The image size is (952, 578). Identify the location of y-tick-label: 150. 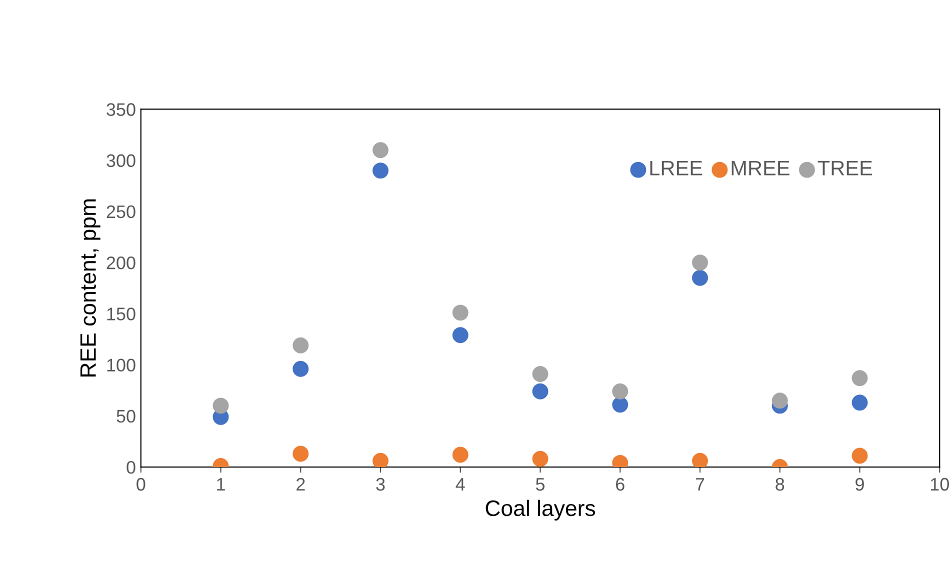
(121, 314).